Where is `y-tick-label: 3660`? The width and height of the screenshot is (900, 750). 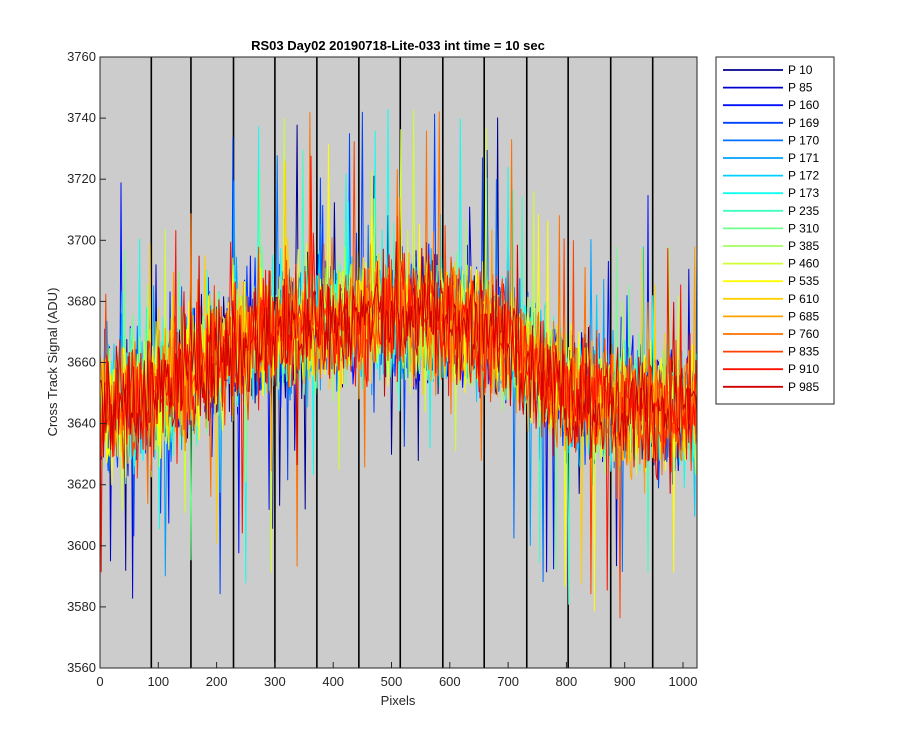
y-tick-label: 3660 is located at coordinates (81, 362).